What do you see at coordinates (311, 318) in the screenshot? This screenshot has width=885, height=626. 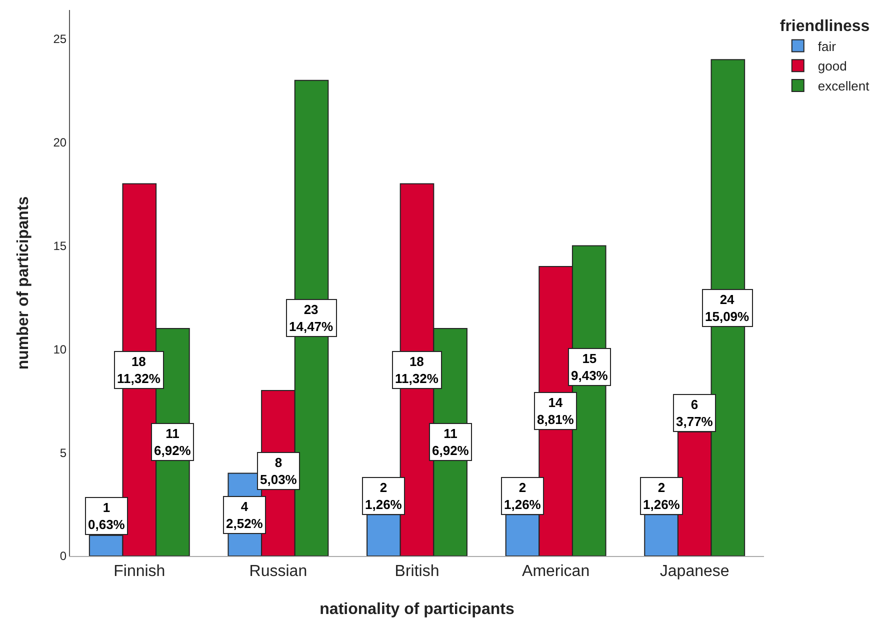 I see `data-label: 23 14,47%` at bounding box center [311, 318].